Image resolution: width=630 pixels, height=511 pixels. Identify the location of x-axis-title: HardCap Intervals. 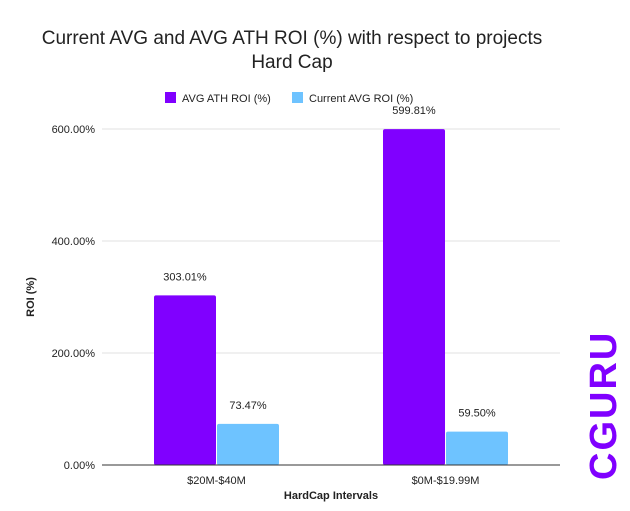
(331, 496).